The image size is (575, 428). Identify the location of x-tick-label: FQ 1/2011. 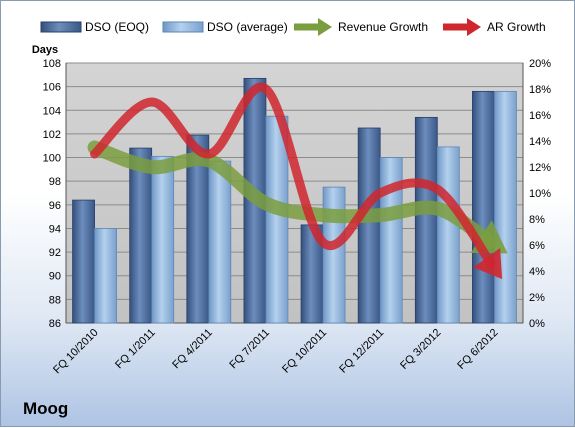
(135, 349).